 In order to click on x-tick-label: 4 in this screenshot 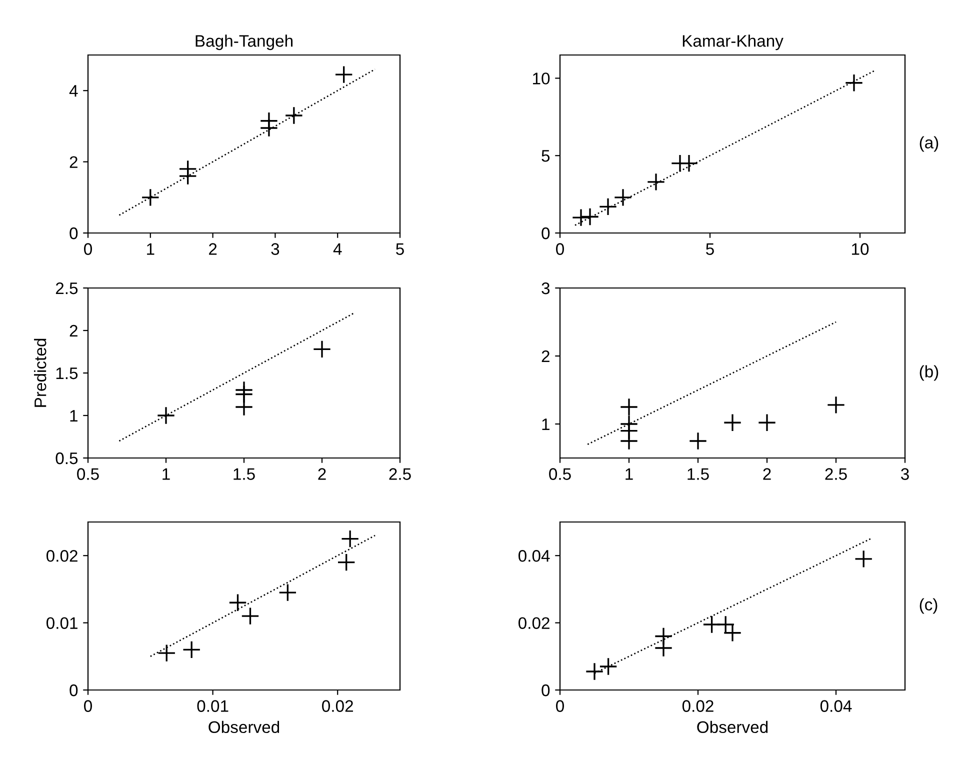, I will do `click(337, 249)`.